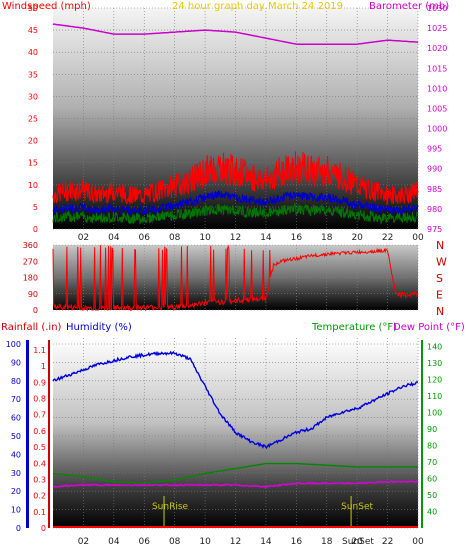  Describe the element at coordinates (432, 462) in the screenshot. I see `temperature-tick-label: 70` at that location.